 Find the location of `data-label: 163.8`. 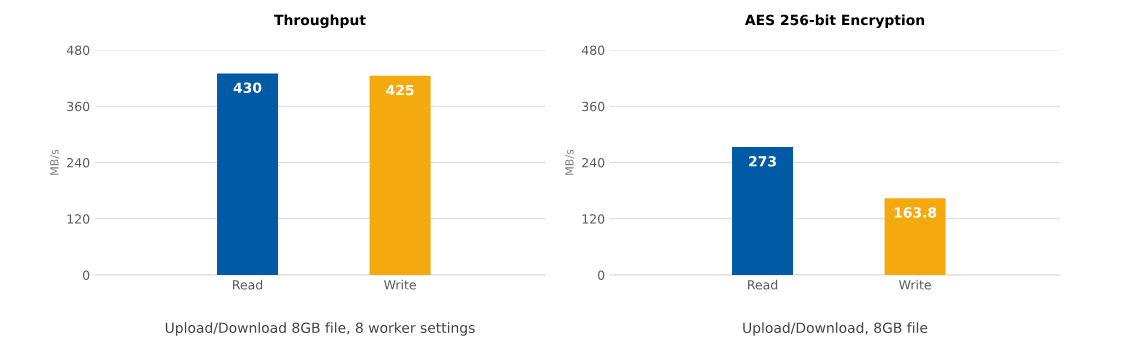

data-label: 163.8 is located at coordinates (915, 212).